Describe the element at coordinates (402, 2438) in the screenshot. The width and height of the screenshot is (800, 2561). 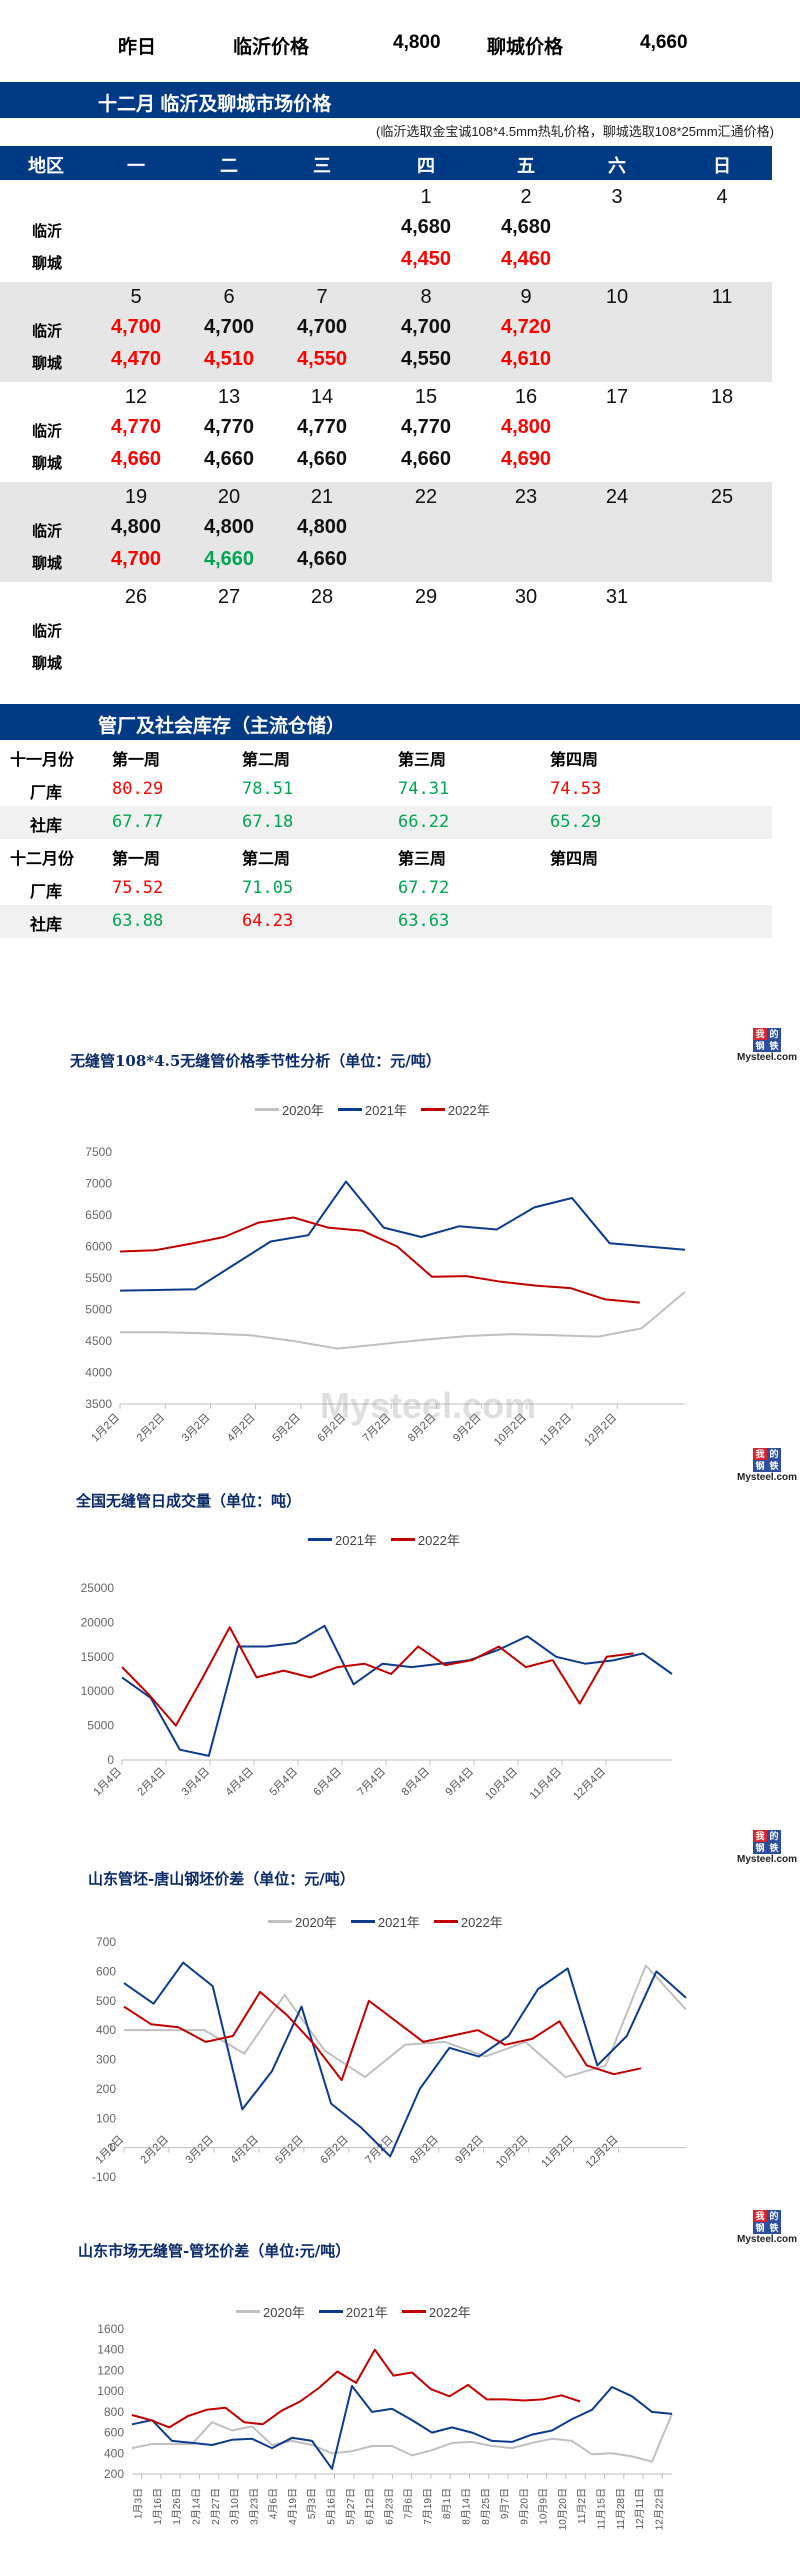
I see `series-line-2020年` at that location.